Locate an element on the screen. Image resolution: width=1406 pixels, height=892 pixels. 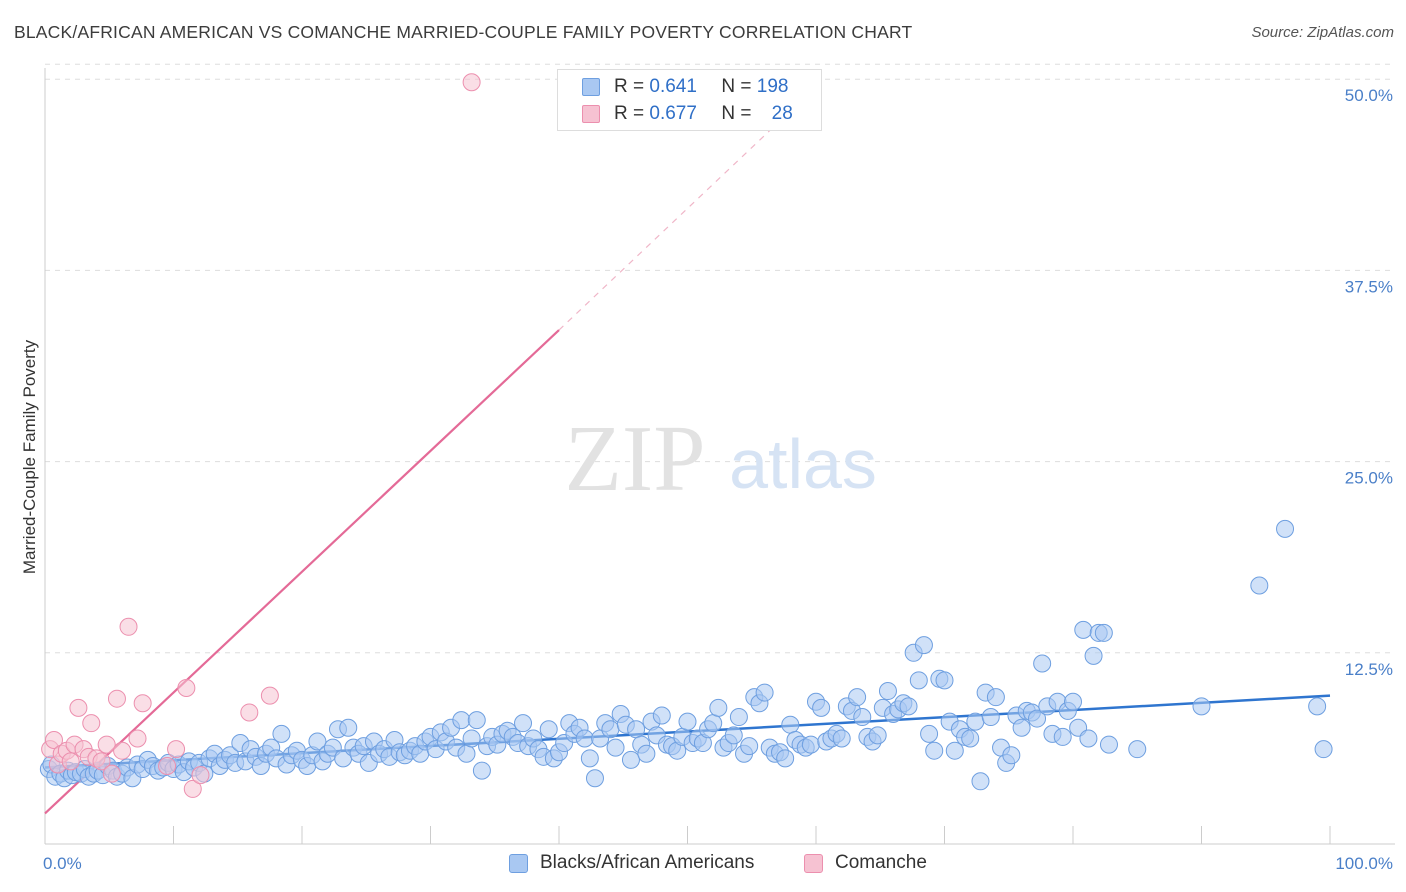
x-tick-label: 100.0% is located at coordinates (1364, 863).